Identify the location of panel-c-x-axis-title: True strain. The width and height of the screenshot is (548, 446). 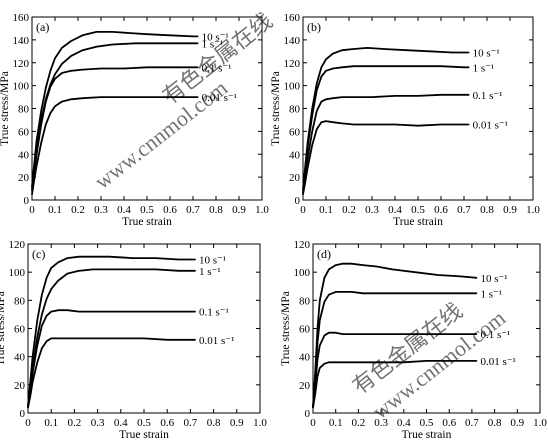
(144, 435).